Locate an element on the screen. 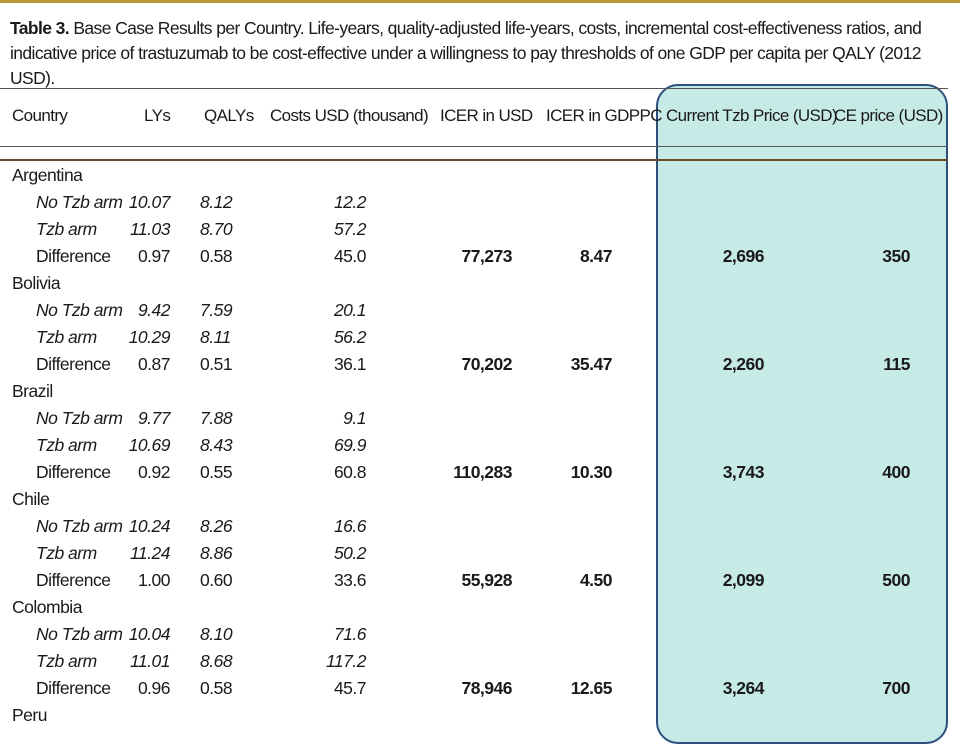  difference-row: Difference 0.97 0.58 45.0 77,273 8.47 2,696 350 is located at coordinates (480, 256).